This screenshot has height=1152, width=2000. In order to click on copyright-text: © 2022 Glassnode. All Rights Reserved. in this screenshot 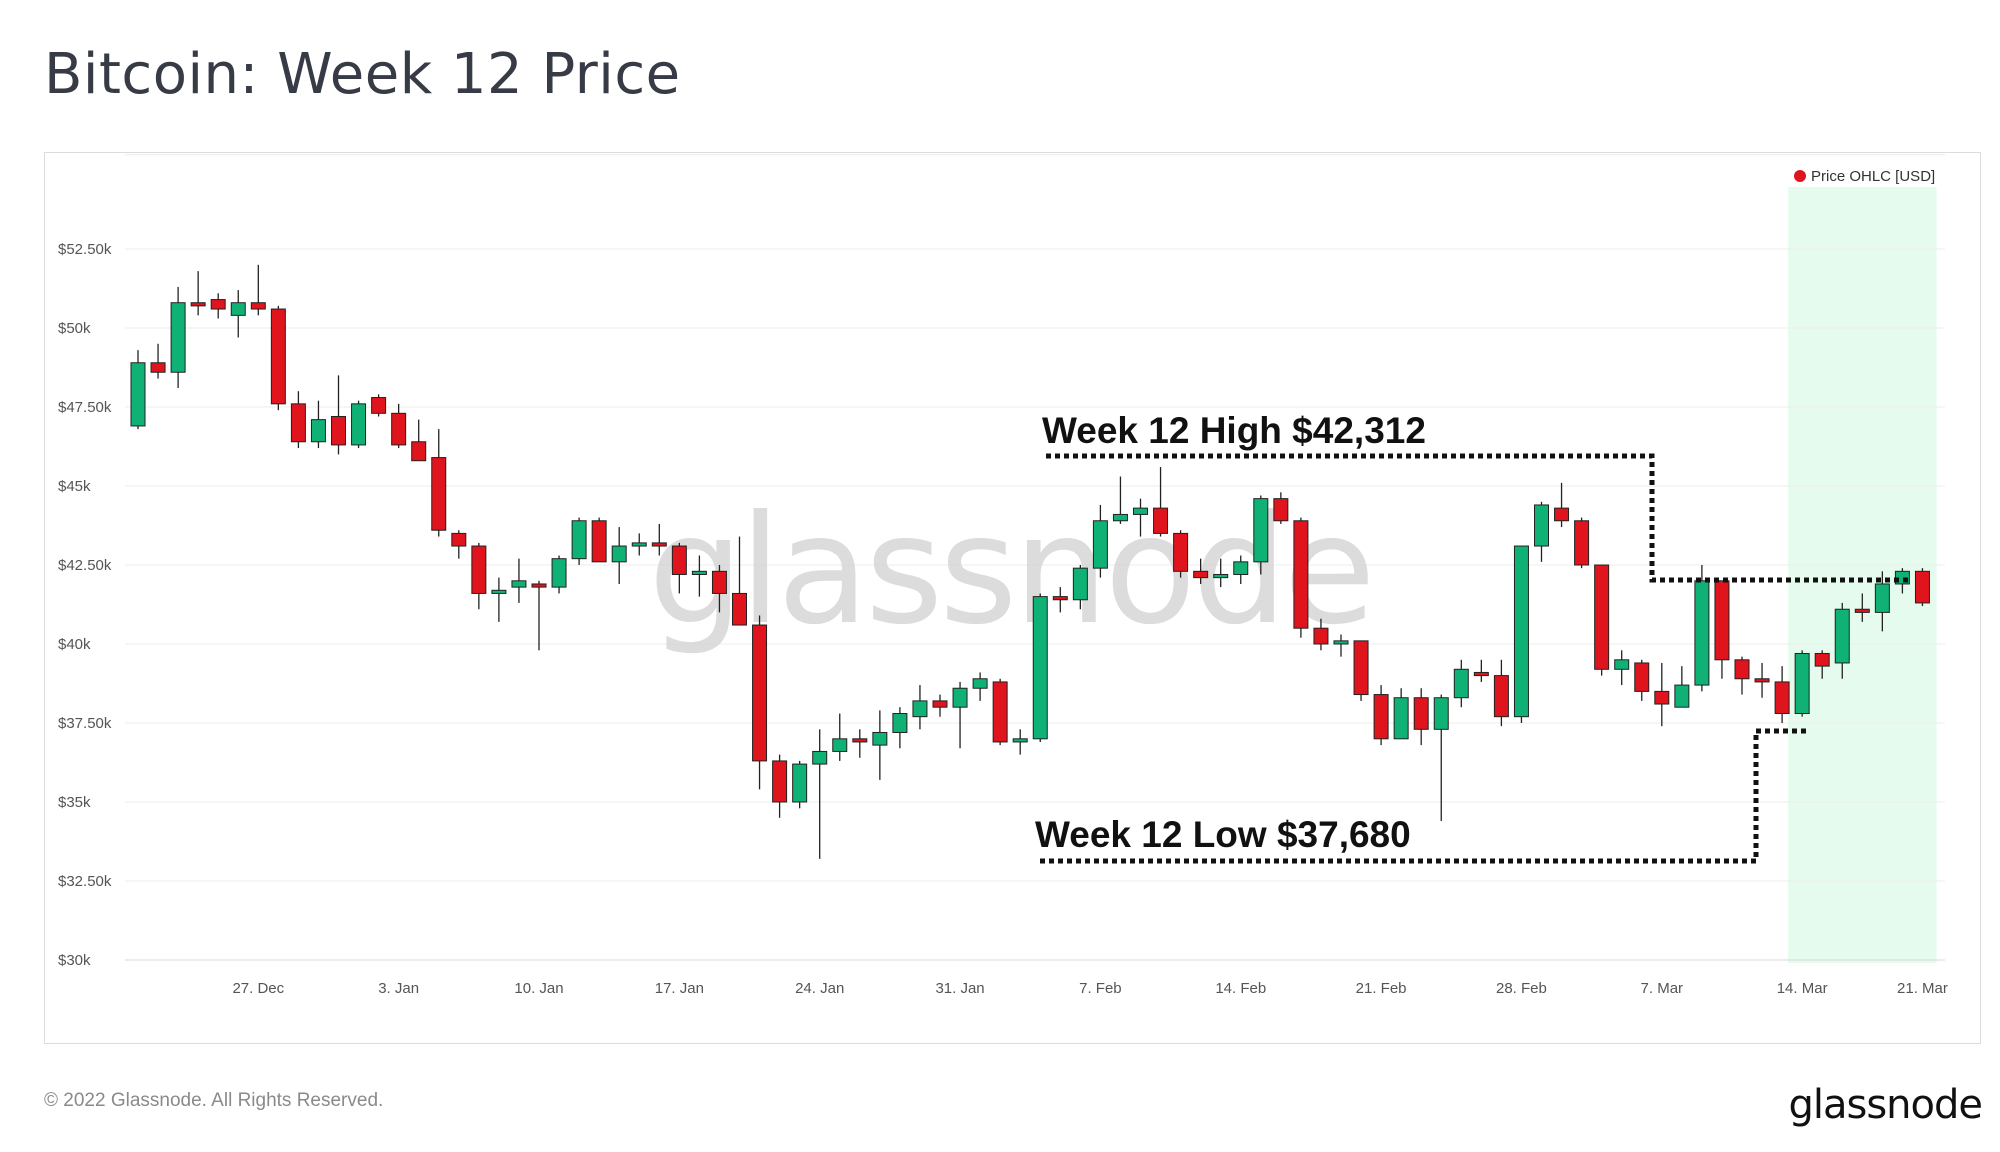, I will do `click(214, 1100)`.